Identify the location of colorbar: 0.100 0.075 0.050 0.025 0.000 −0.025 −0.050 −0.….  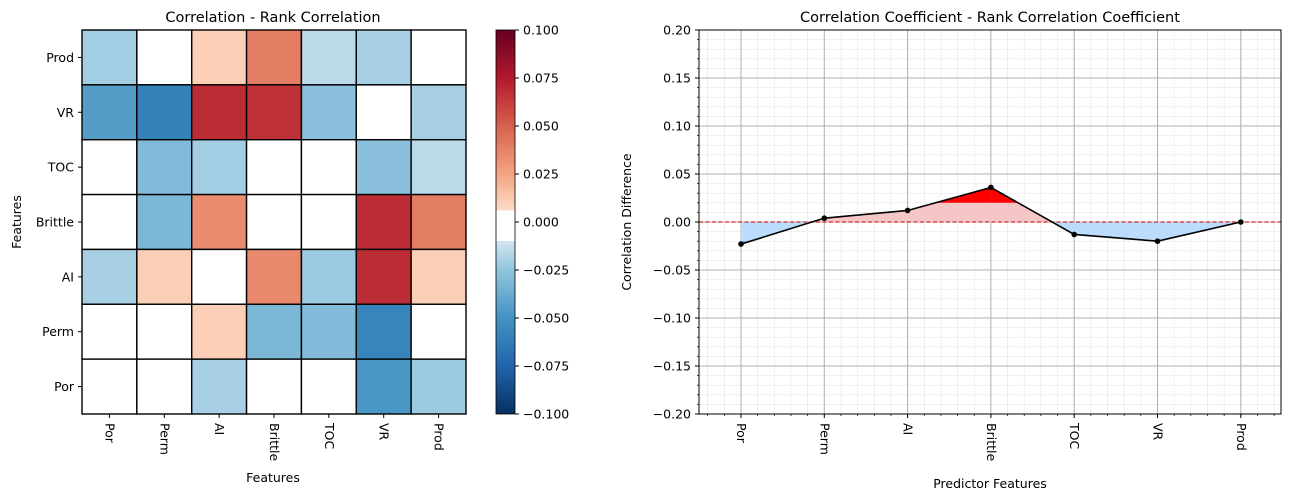
(532, 222).